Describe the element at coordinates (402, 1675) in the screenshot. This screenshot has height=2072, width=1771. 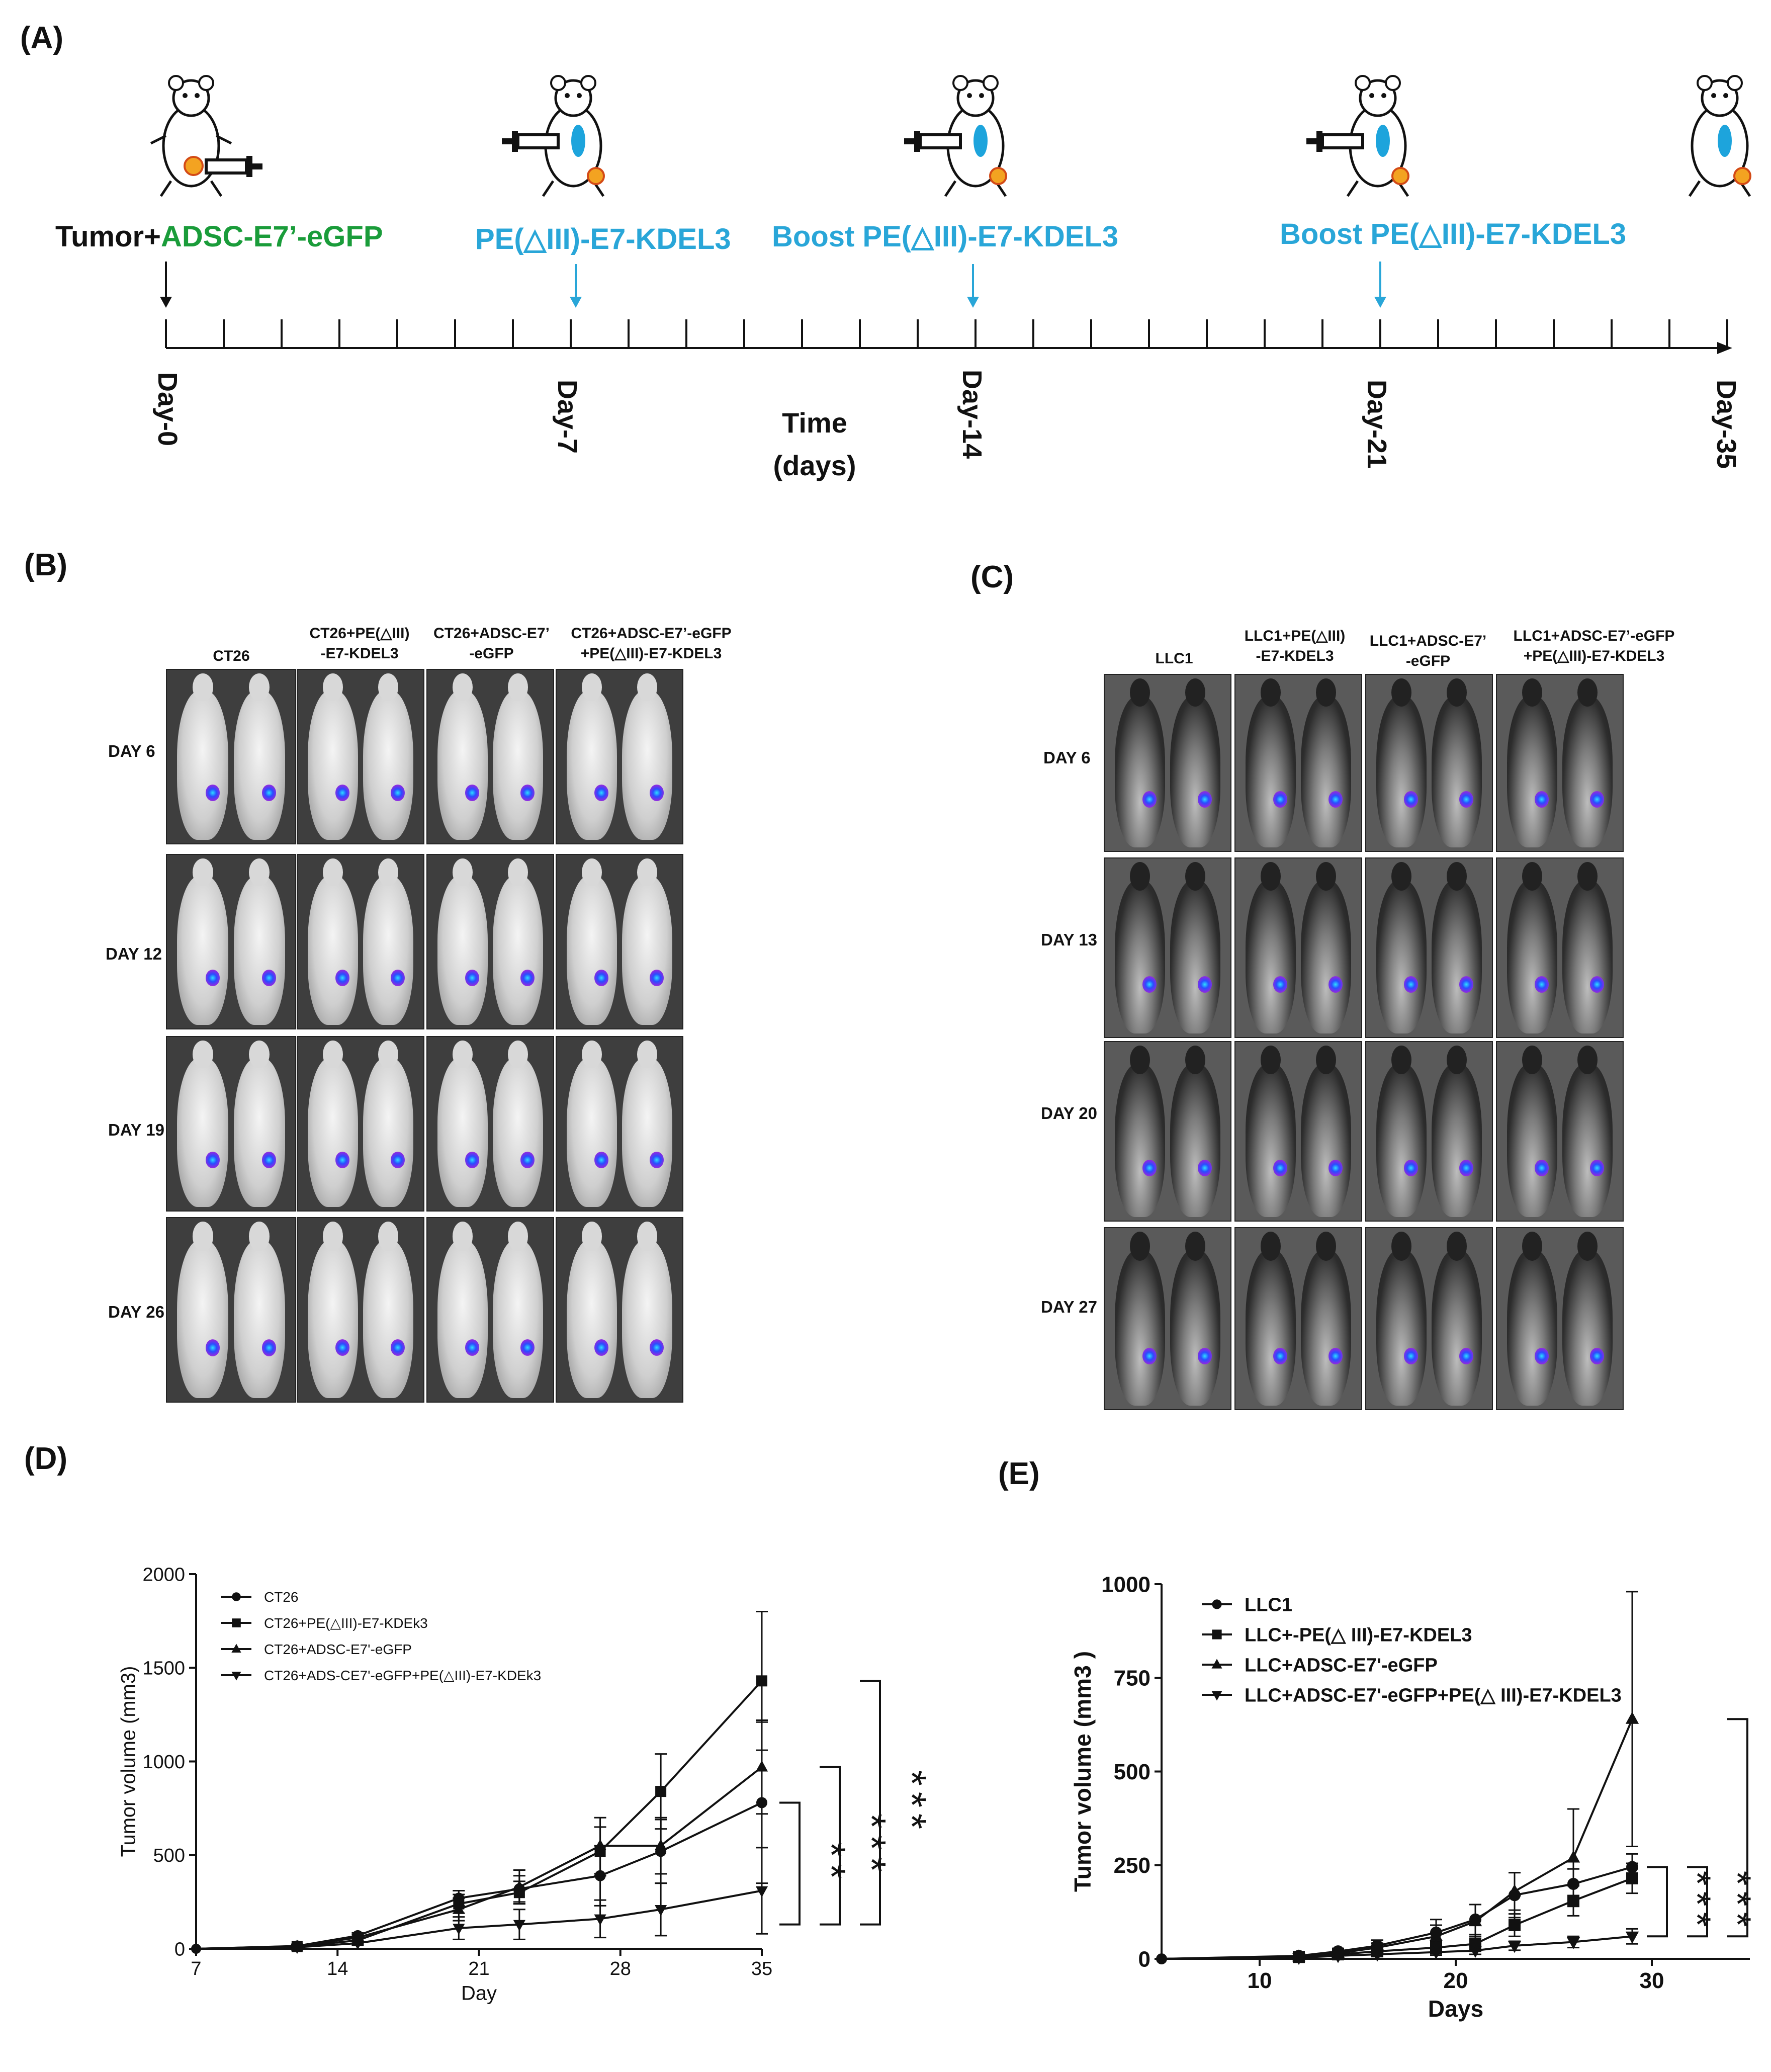
I see `legend-label: CT26+ADS-CE7'-eGFP+PE(△III)-E7-KDEk3` at that location.